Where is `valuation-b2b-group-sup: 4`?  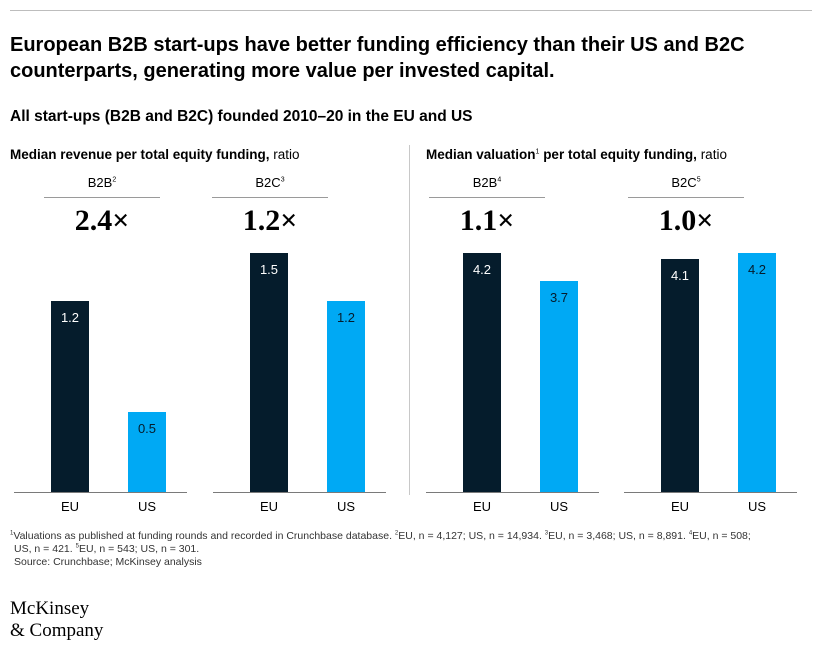
valuation-b2b-group-sup: 4 is located at coordinates (499, 180).